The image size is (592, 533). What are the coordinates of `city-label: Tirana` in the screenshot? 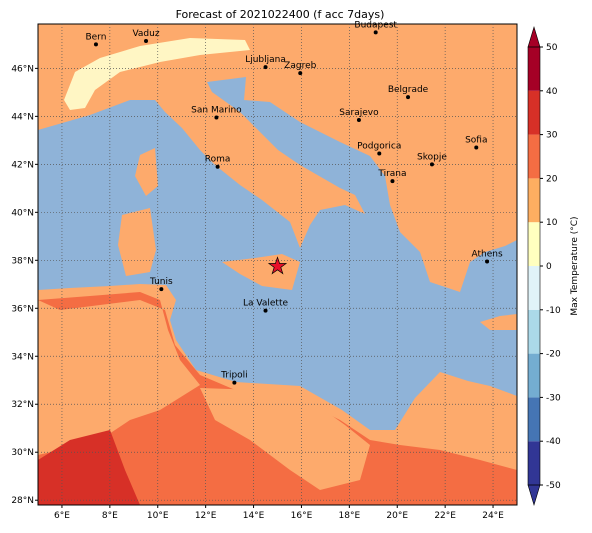 It's located at (391, 174).